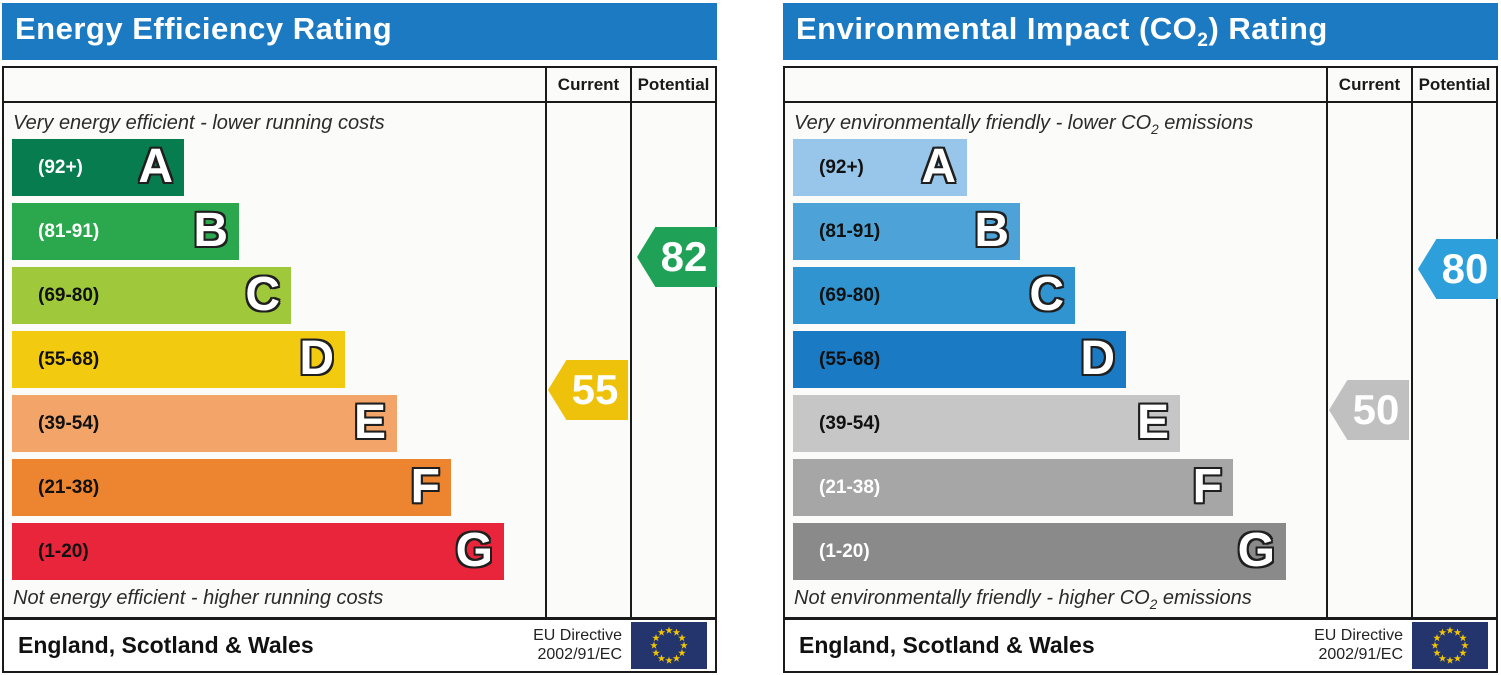 Image resolution: width=1501 pixels, height=675 pixels. What do you see at coordinates (841, 167) in the screenshot?
I see `band-range-label: (92+)` at bounding box center [841, 167].